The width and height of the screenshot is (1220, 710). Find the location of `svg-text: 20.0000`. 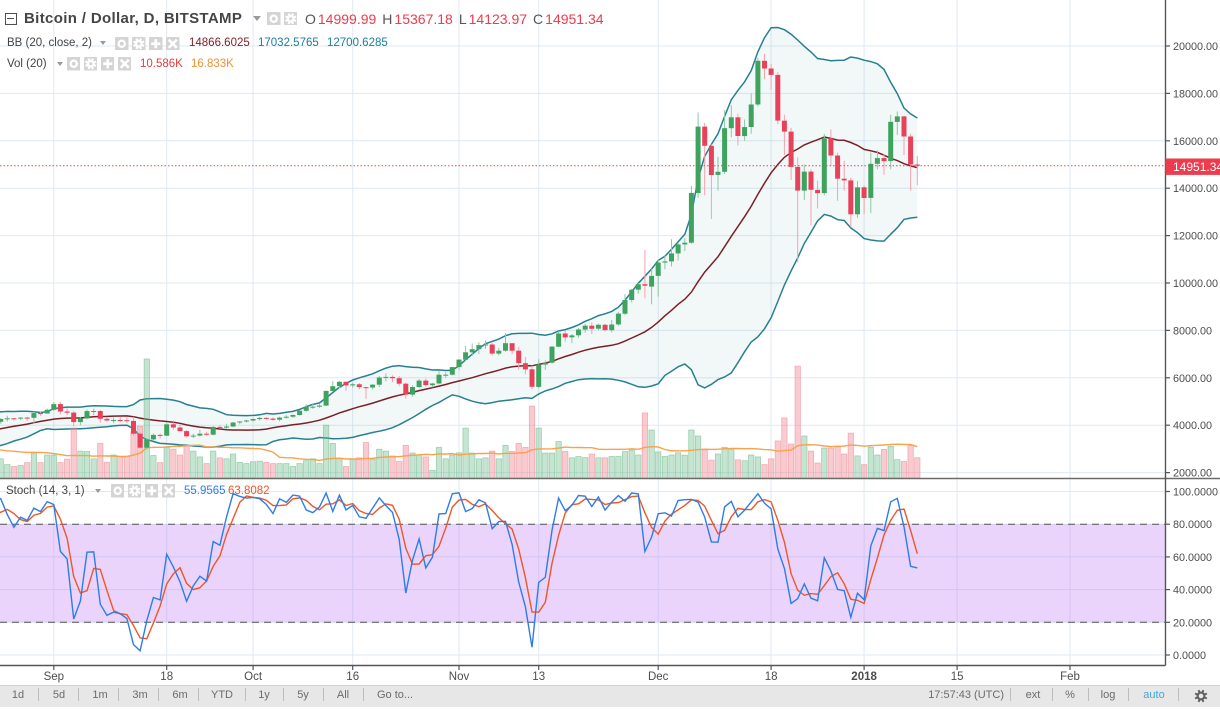

svg-text: 20.0000 is located at coordinates (1192, 623).